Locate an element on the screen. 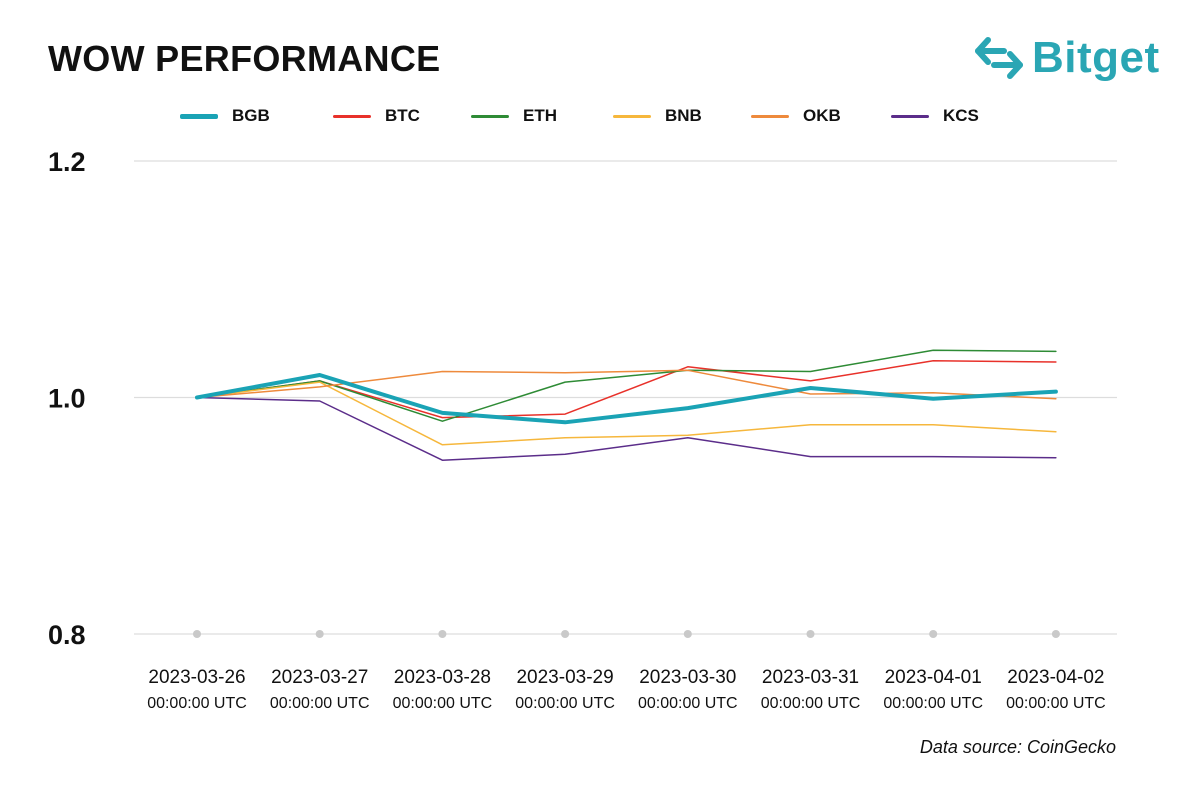 The image size is (1200, 800). x-tick-label: 2023-03-31 is located at coordinates (810, 677).